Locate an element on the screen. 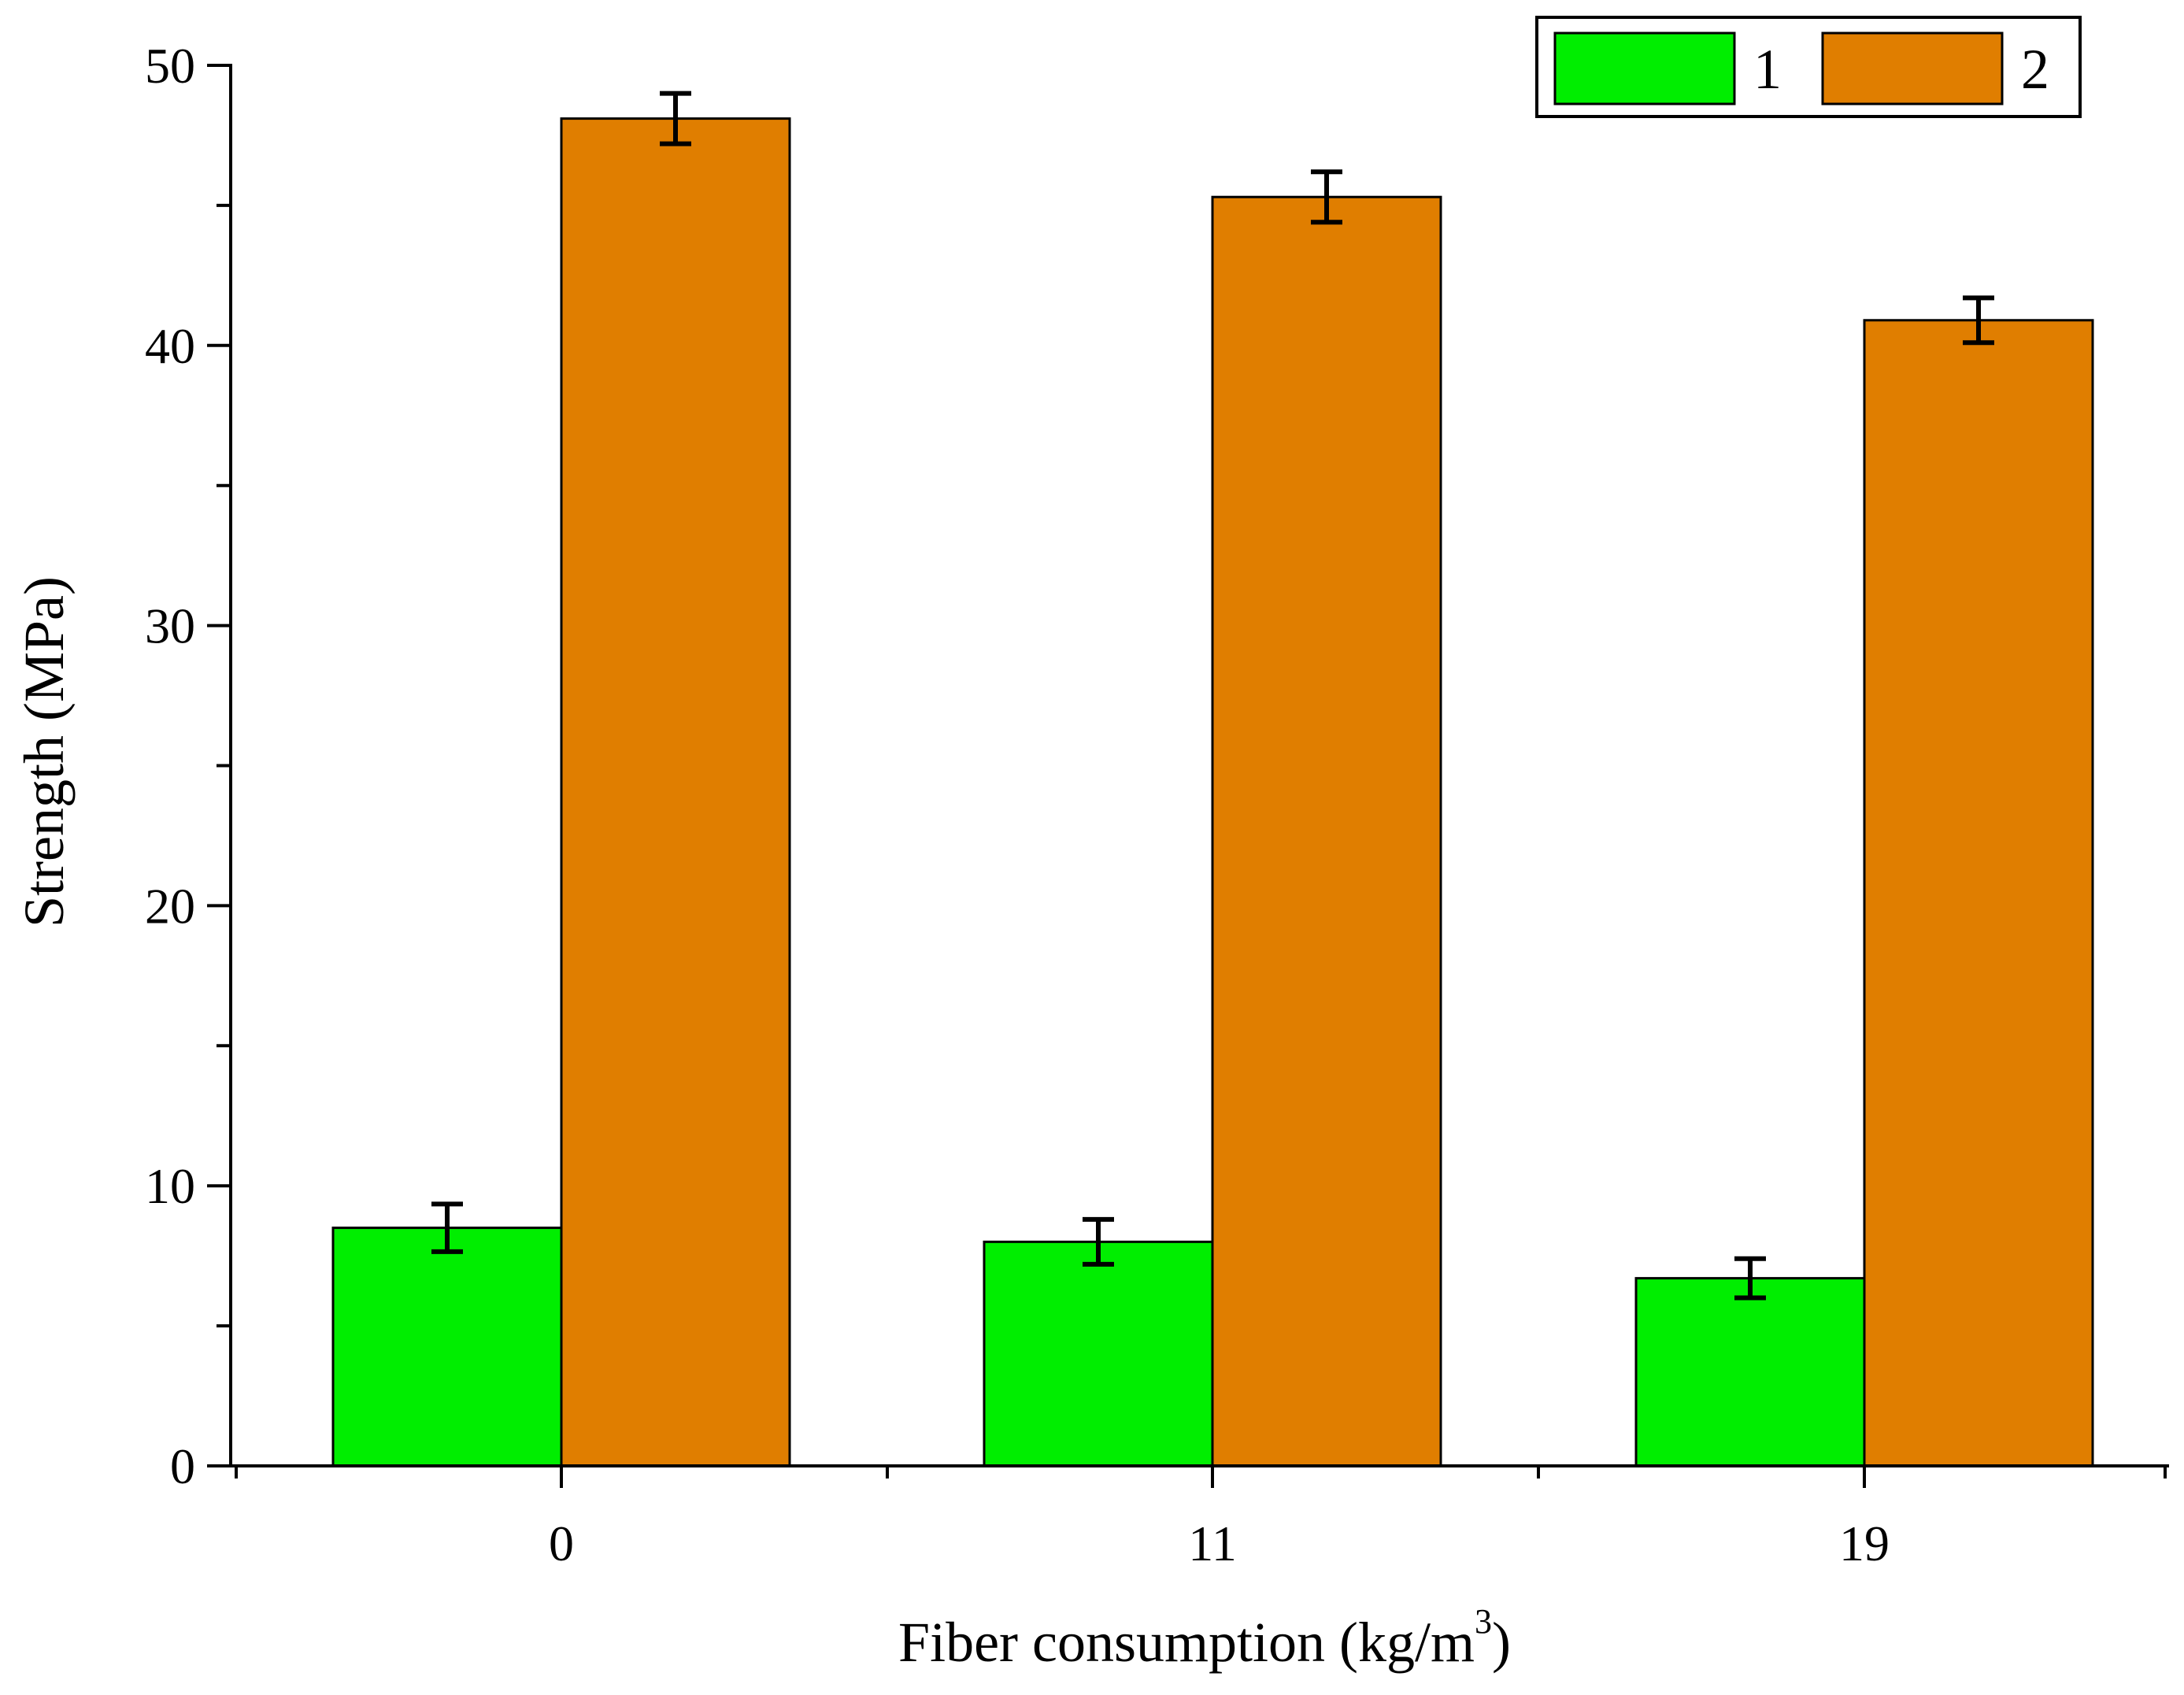  y-tick-label-20: 20 is located at coordinates (170, 906).